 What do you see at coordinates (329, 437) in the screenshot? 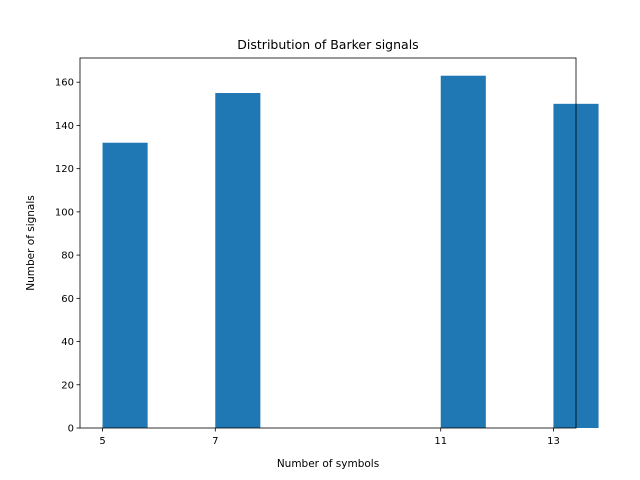
I see `x-axis: 5 7 11 13` at bounding box center [329, 437].